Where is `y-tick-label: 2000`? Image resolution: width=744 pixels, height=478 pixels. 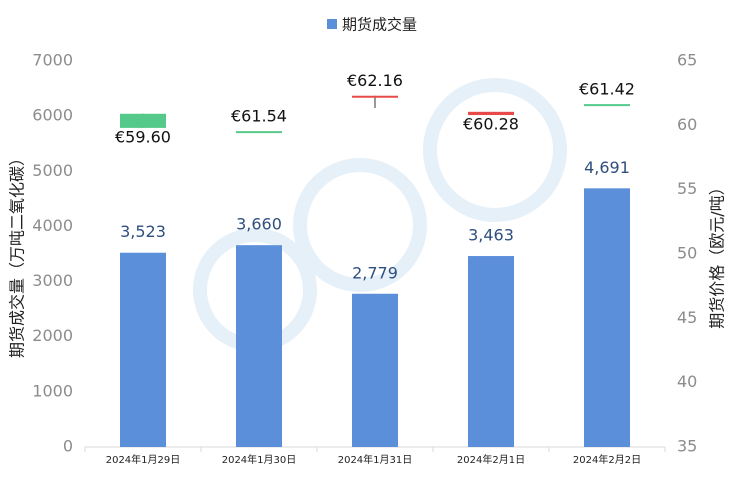
y-tick-label: 2000 is located at coordinates (52, 335).